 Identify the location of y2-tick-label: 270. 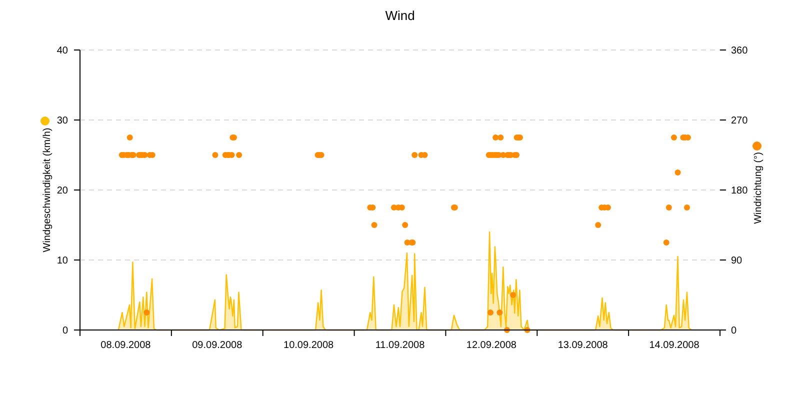
(739, 121).